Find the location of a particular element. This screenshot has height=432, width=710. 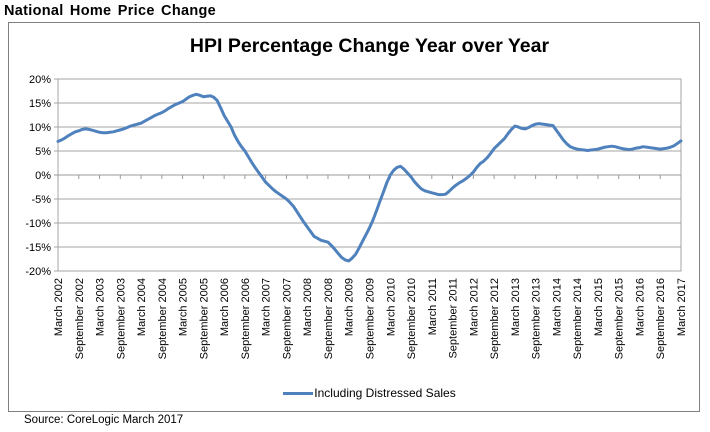

chart-title: HPI Percentage Change Year over Year is located at coordinates (369, 46).